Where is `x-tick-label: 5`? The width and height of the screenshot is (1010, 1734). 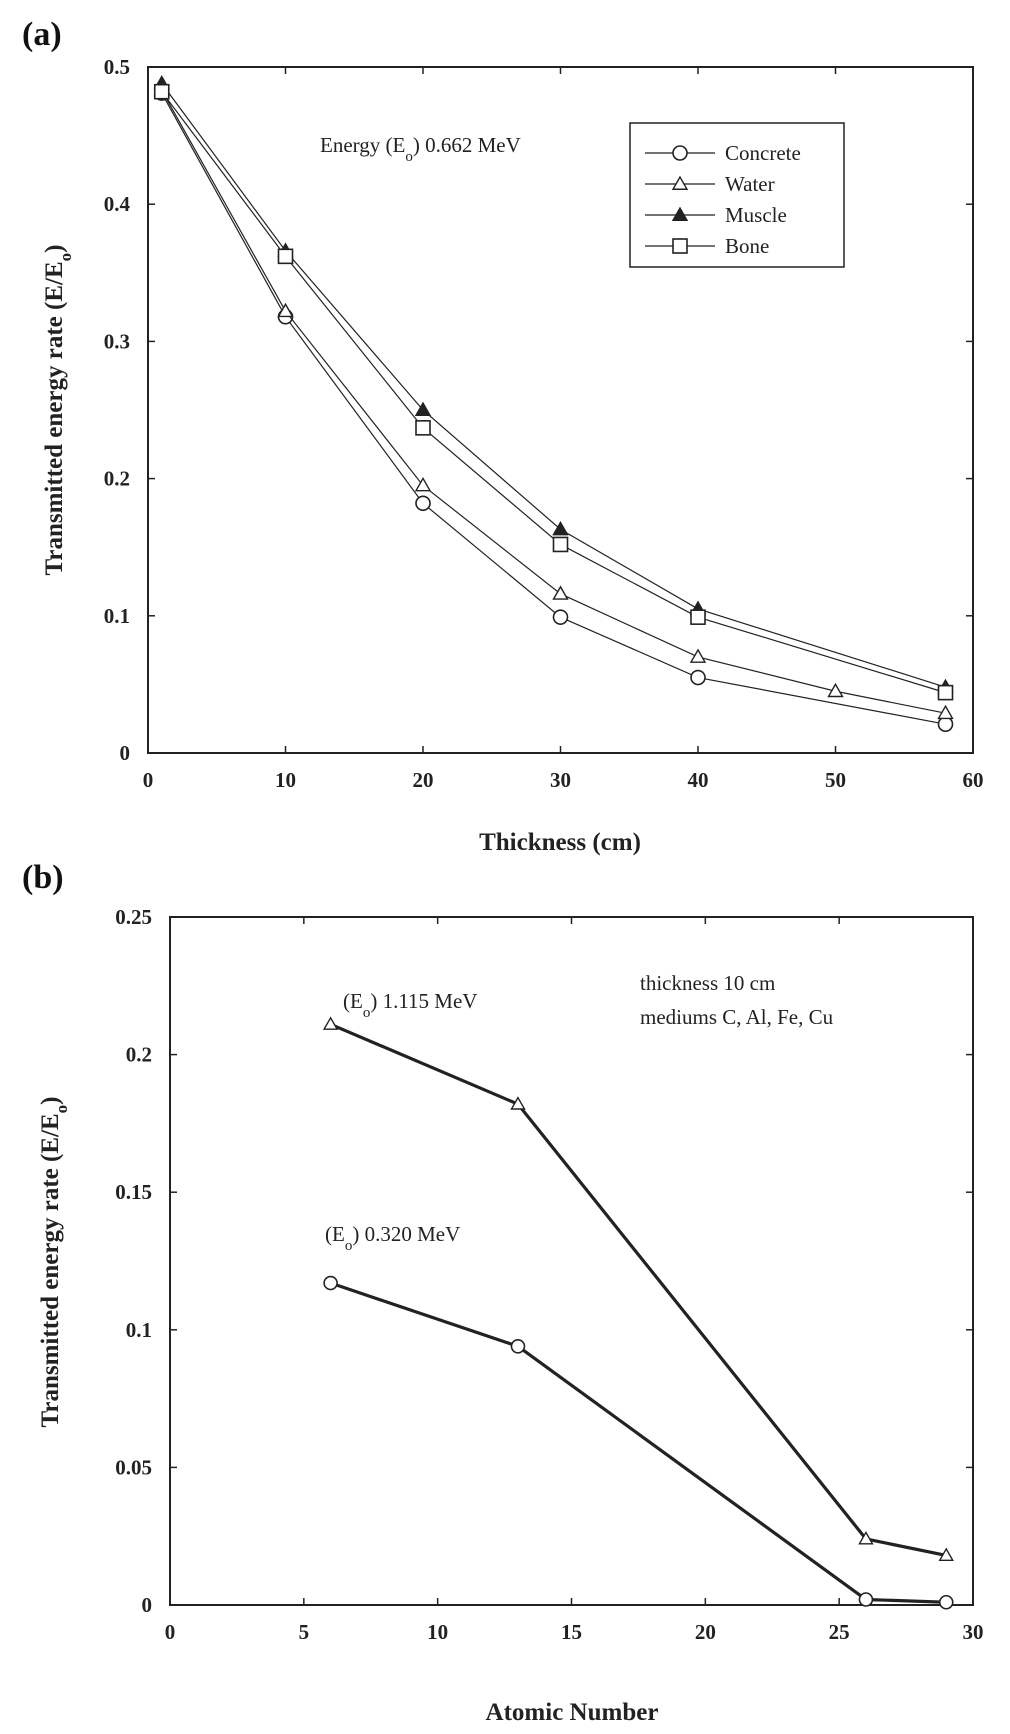 x-tick-label: 5 is located at coordinates (304, 1632).